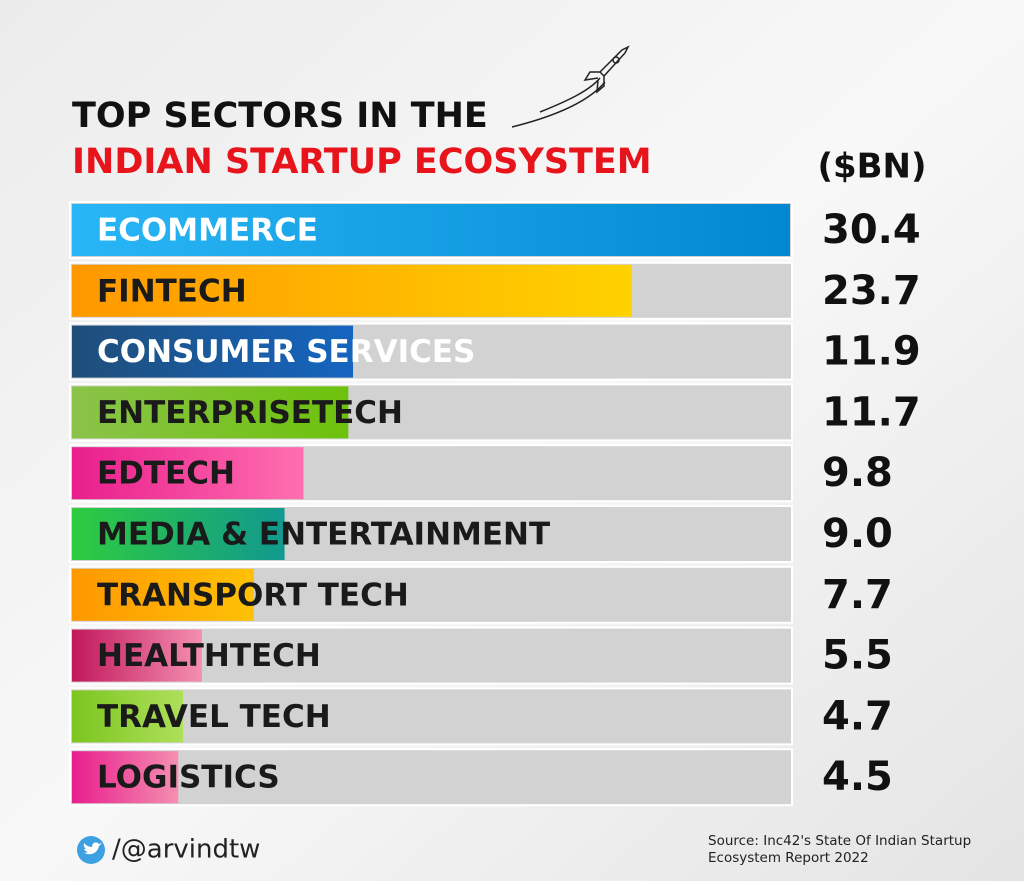  What do you see at coordinates (857, 534) in the screenshot?
I see `value-label: 9.0` at bounding box center [857, 534].